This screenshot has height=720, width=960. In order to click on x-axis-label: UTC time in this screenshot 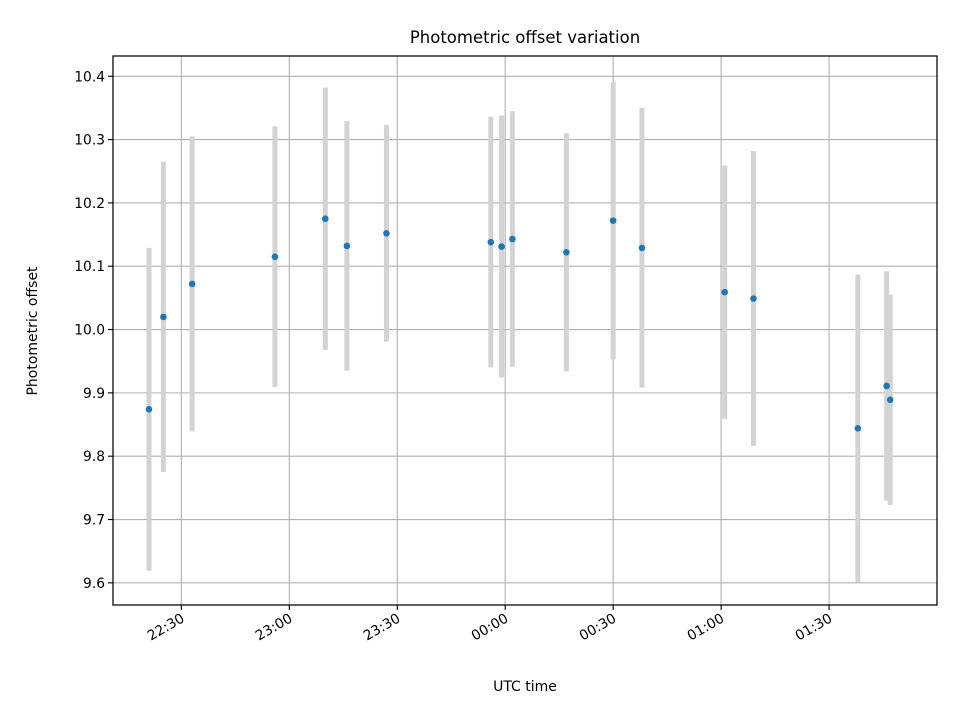, I will do `click(525, 687)`.